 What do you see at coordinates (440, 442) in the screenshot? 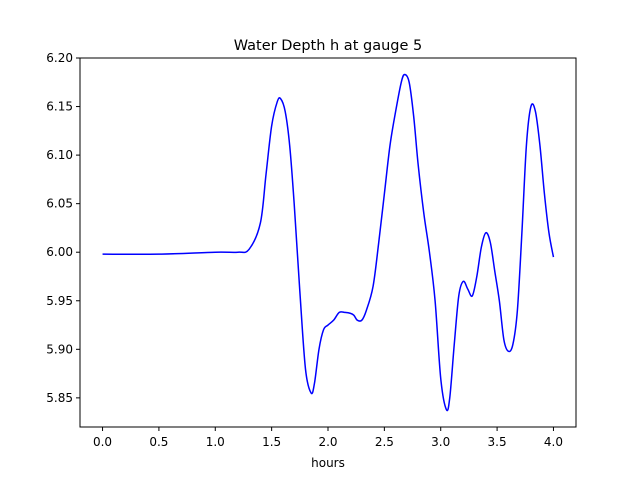
I see `x-tick-label: 3.0` at bounding box center [440, 442].